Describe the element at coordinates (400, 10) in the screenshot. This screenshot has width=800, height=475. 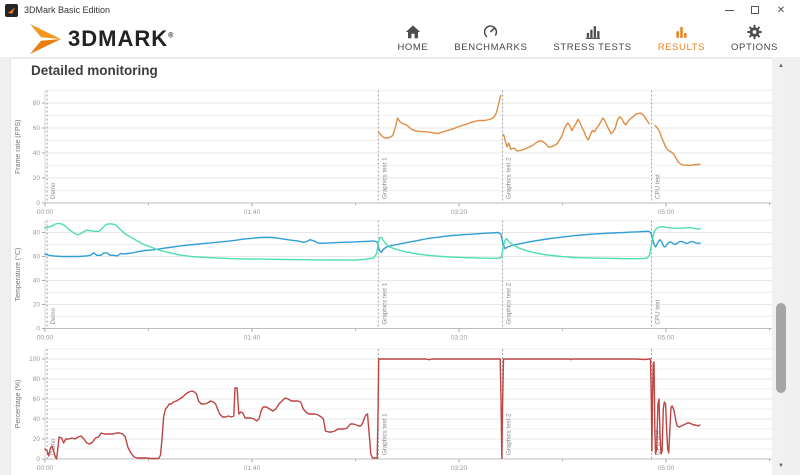
I see `titlebar: 3DMark Basic Edition` at that location.